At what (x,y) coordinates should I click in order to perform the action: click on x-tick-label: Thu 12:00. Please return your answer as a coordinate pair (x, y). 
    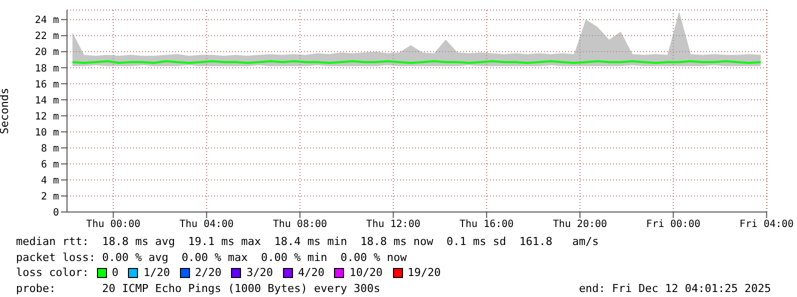
    Looking at the image, I should click on (393, 224).